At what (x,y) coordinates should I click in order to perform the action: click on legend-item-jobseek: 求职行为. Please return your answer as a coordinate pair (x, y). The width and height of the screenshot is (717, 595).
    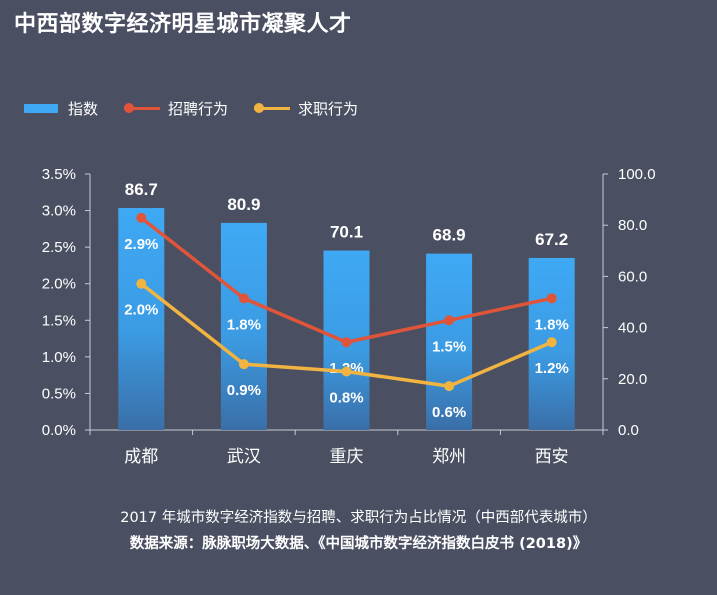
    Looking at the image, I should click on (306, 108).